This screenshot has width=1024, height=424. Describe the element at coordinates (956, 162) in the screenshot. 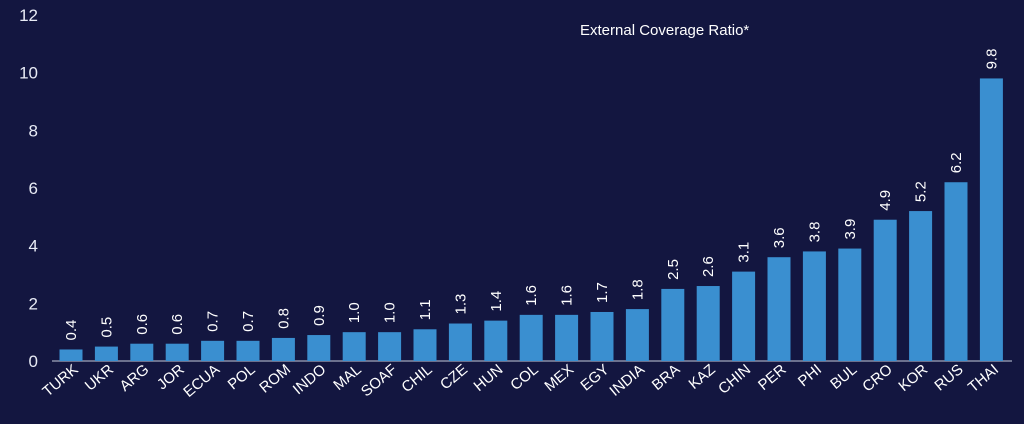

I see `bar-value-label: 6.2` at that location.